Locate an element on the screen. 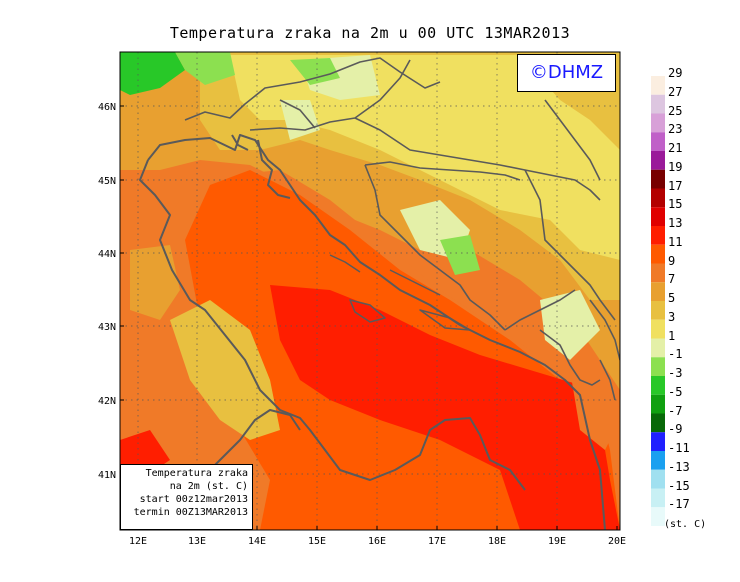  color-legend is located at coordinates (658, 301).